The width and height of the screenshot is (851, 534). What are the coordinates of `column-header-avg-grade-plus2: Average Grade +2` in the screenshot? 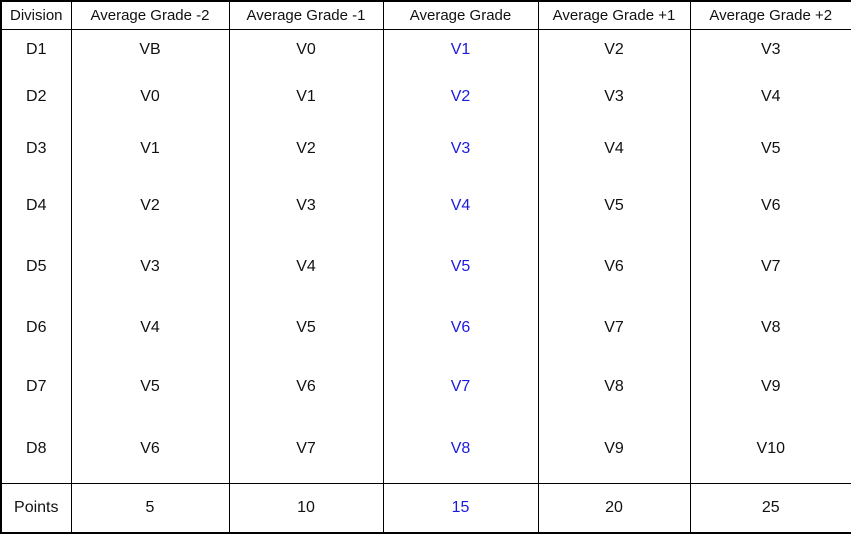 It's located at (770, 15).